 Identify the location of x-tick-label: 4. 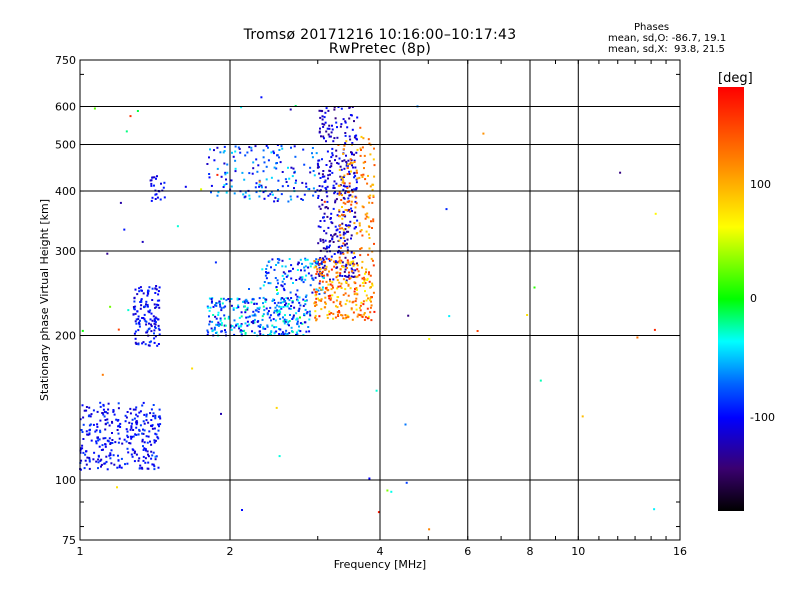
(380, 551).